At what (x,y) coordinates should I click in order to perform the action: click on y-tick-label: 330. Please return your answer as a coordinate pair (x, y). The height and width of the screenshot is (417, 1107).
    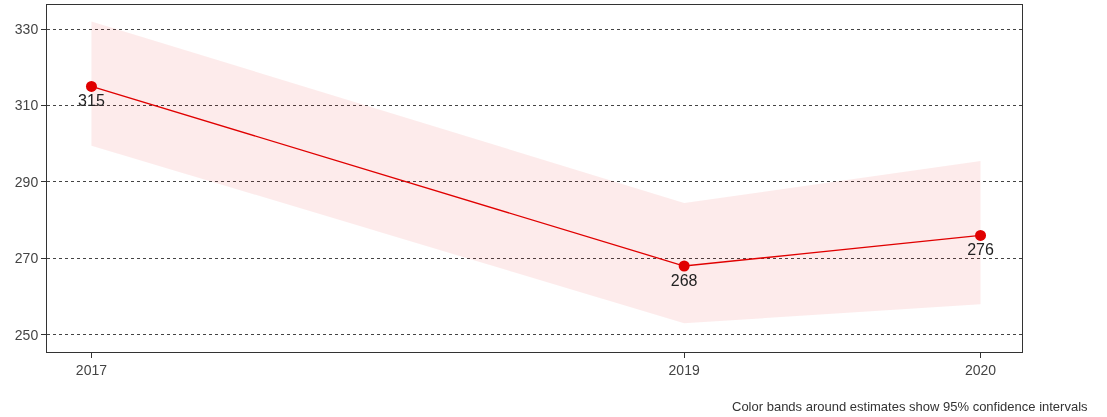
    Looking at the image, I should click on (26, 28).